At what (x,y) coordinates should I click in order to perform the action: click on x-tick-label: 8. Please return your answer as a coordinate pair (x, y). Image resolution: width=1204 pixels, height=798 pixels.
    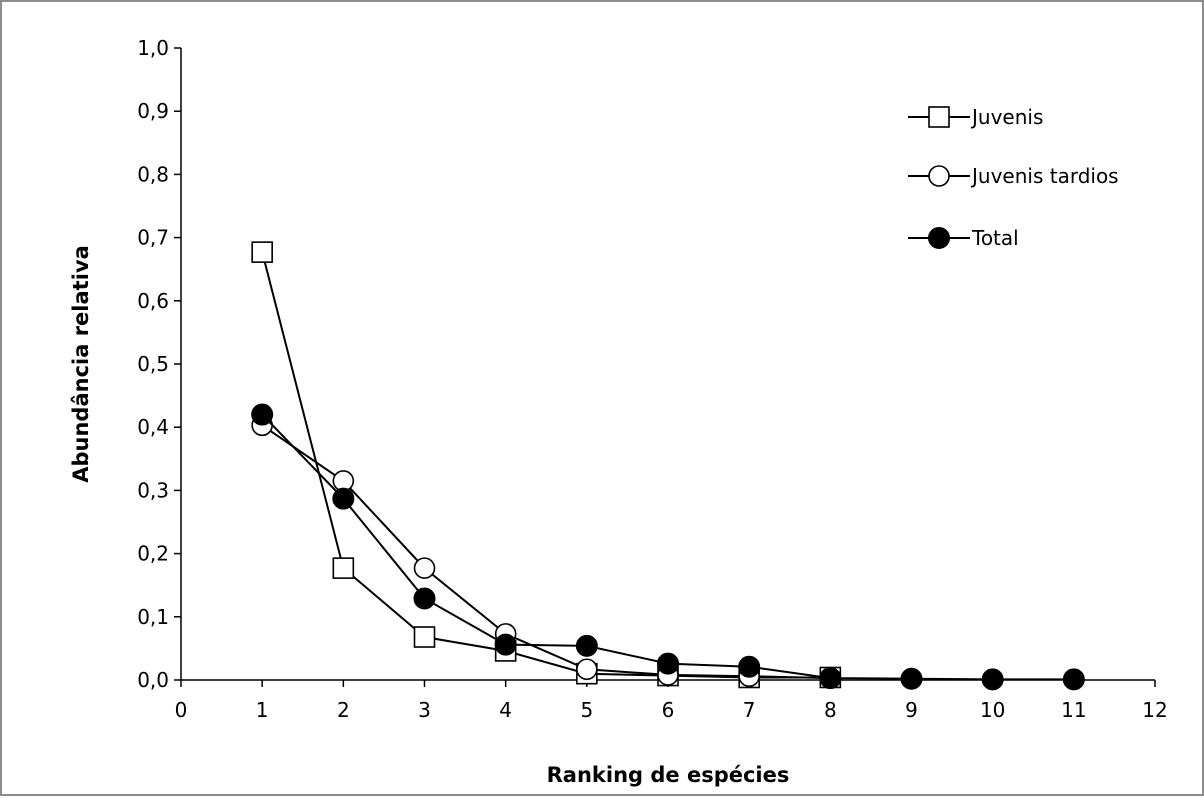
    Looking at the image, I should click on (830, 710).